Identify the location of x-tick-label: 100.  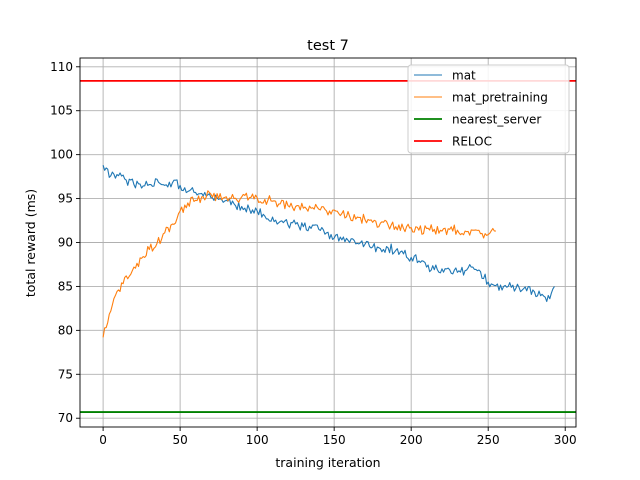
(257, 440).